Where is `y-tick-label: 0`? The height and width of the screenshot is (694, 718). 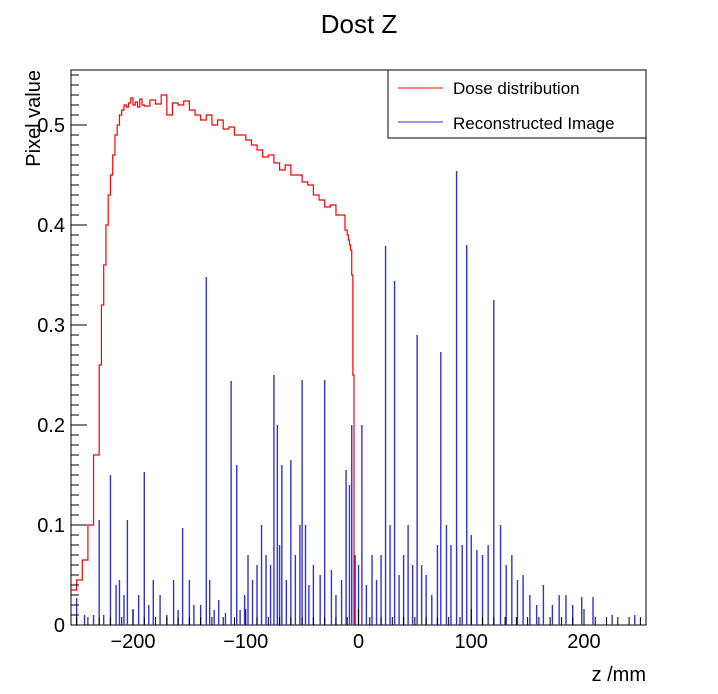
y-tick-label: 0 is located at coordinates (59, 626).